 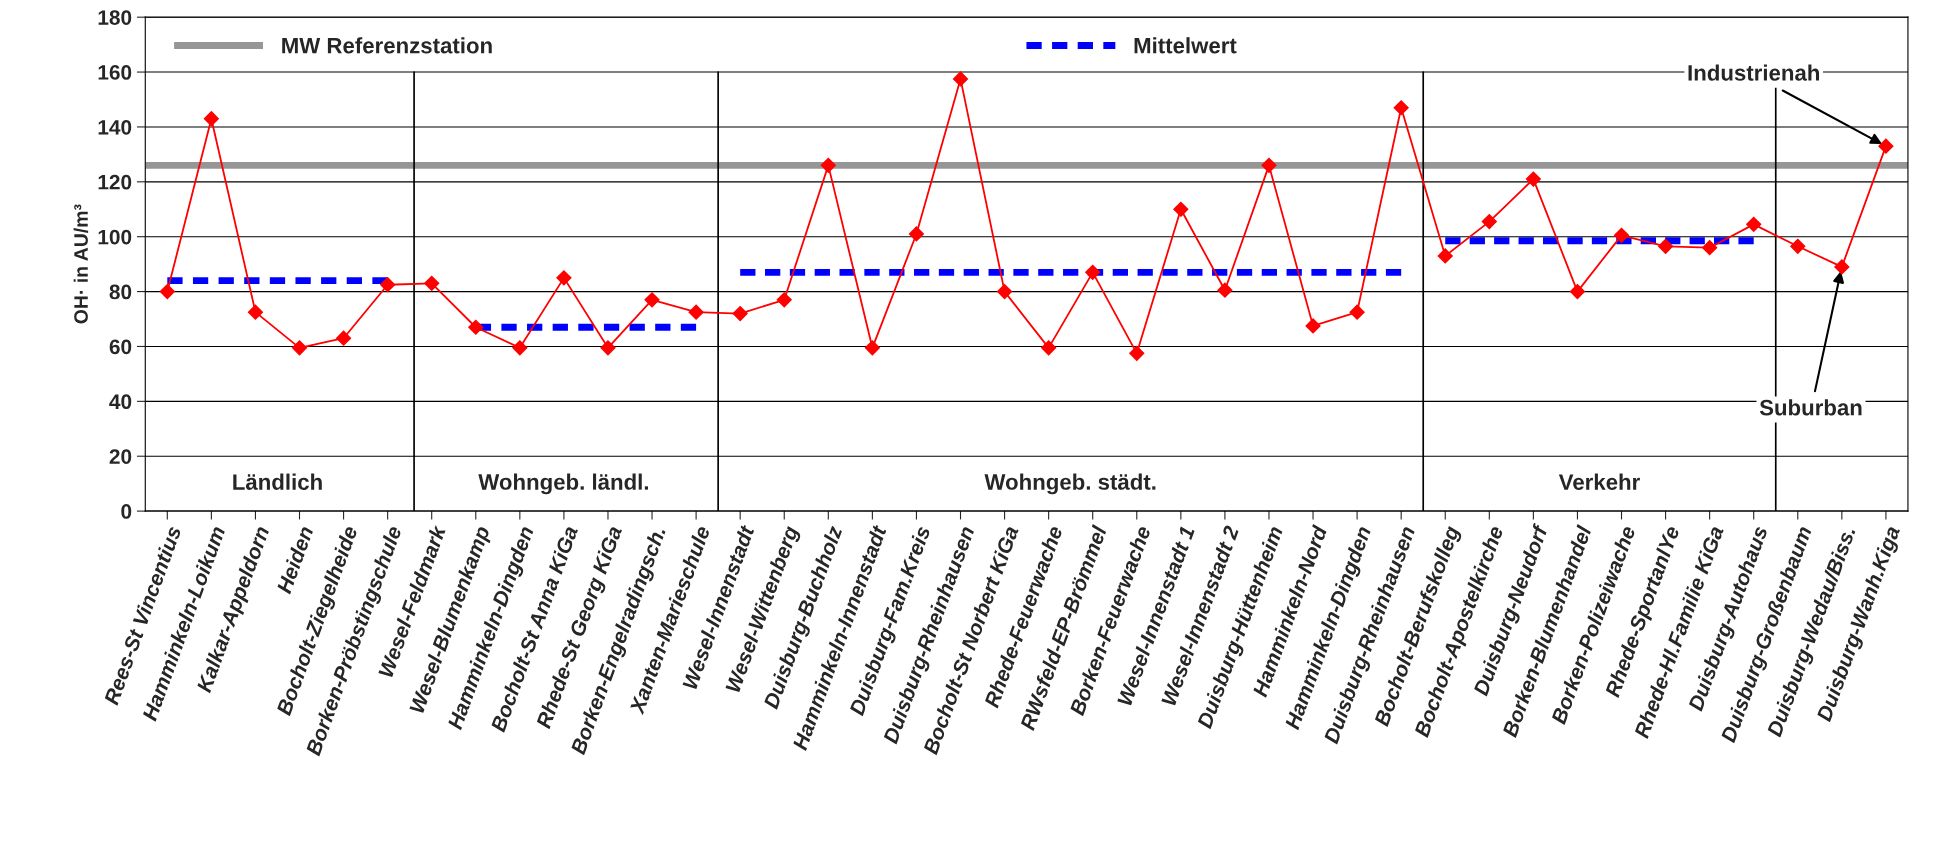 I want to click on y-axis-title: OH· in AU/m³, so click(x=81, y=264).